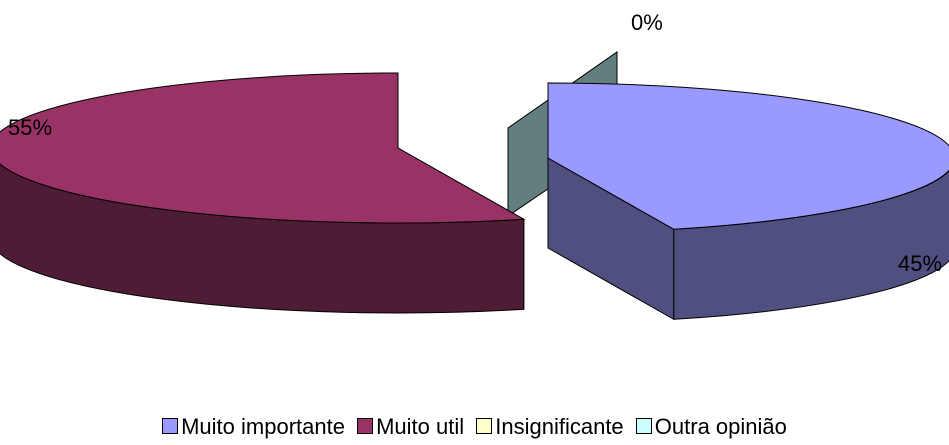  I want to click on legend-label-outra-opiniao: Outra opinião, so click(720, 426).